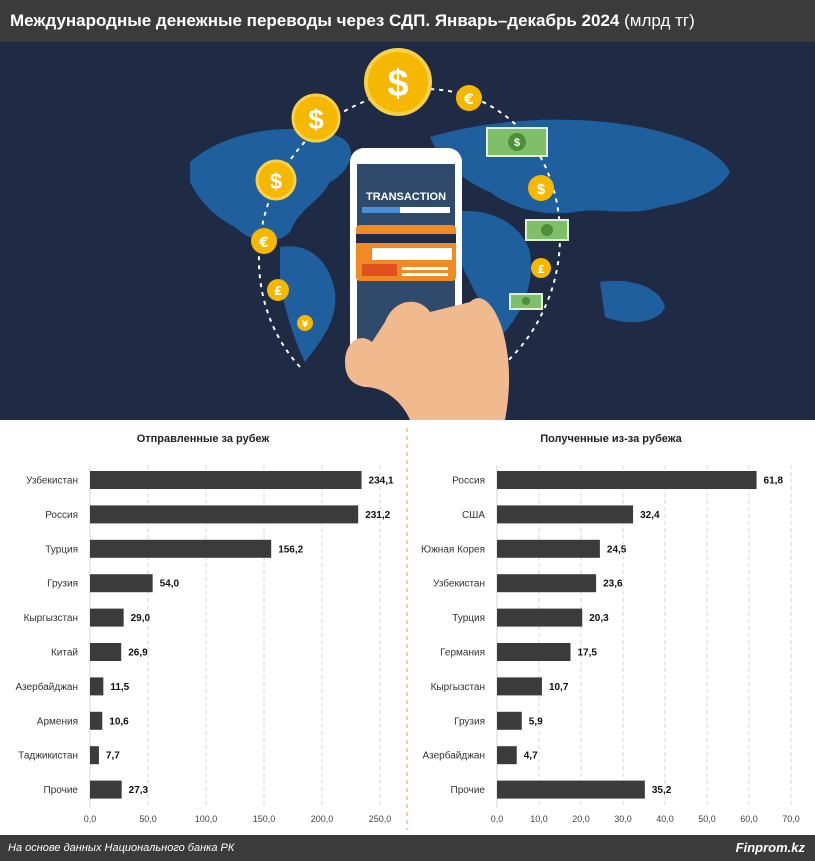 This screenshot has width=815, height=861. Describe the element at coordinates (119, 721) in the screenshot. I see `value-label: 10,6` at that location.